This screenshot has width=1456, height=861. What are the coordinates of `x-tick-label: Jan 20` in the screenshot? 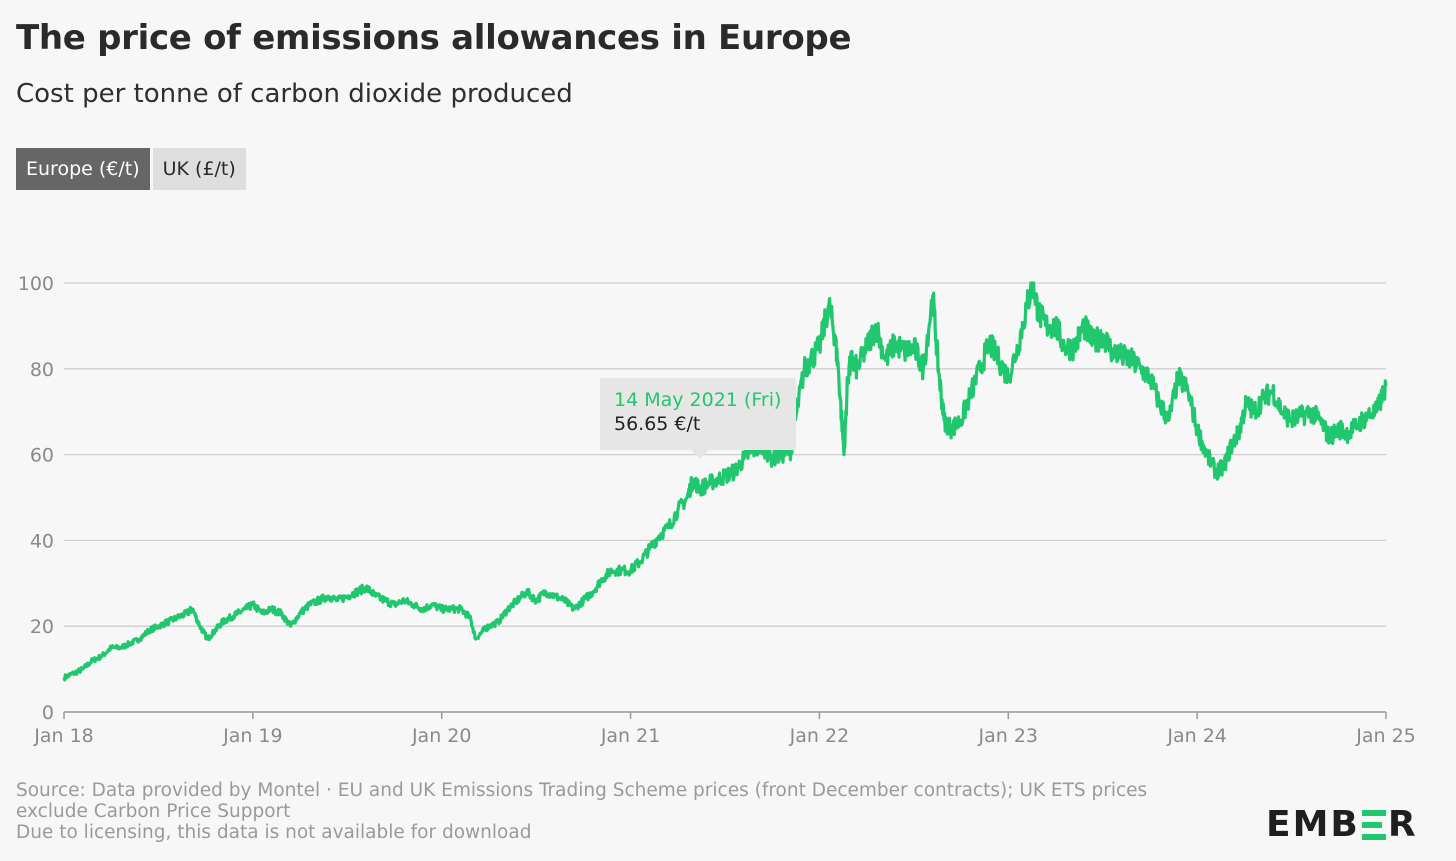 It's located at (441, 736).